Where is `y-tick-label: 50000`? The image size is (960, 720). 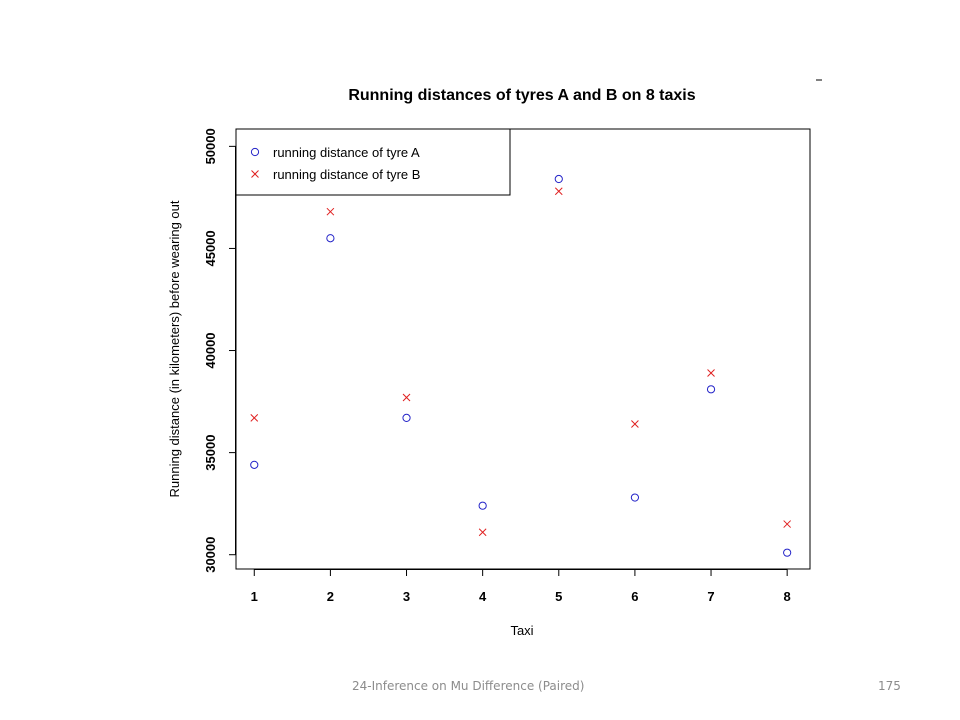
y-tick-label: 50000 is located at coordinates (210, 146).